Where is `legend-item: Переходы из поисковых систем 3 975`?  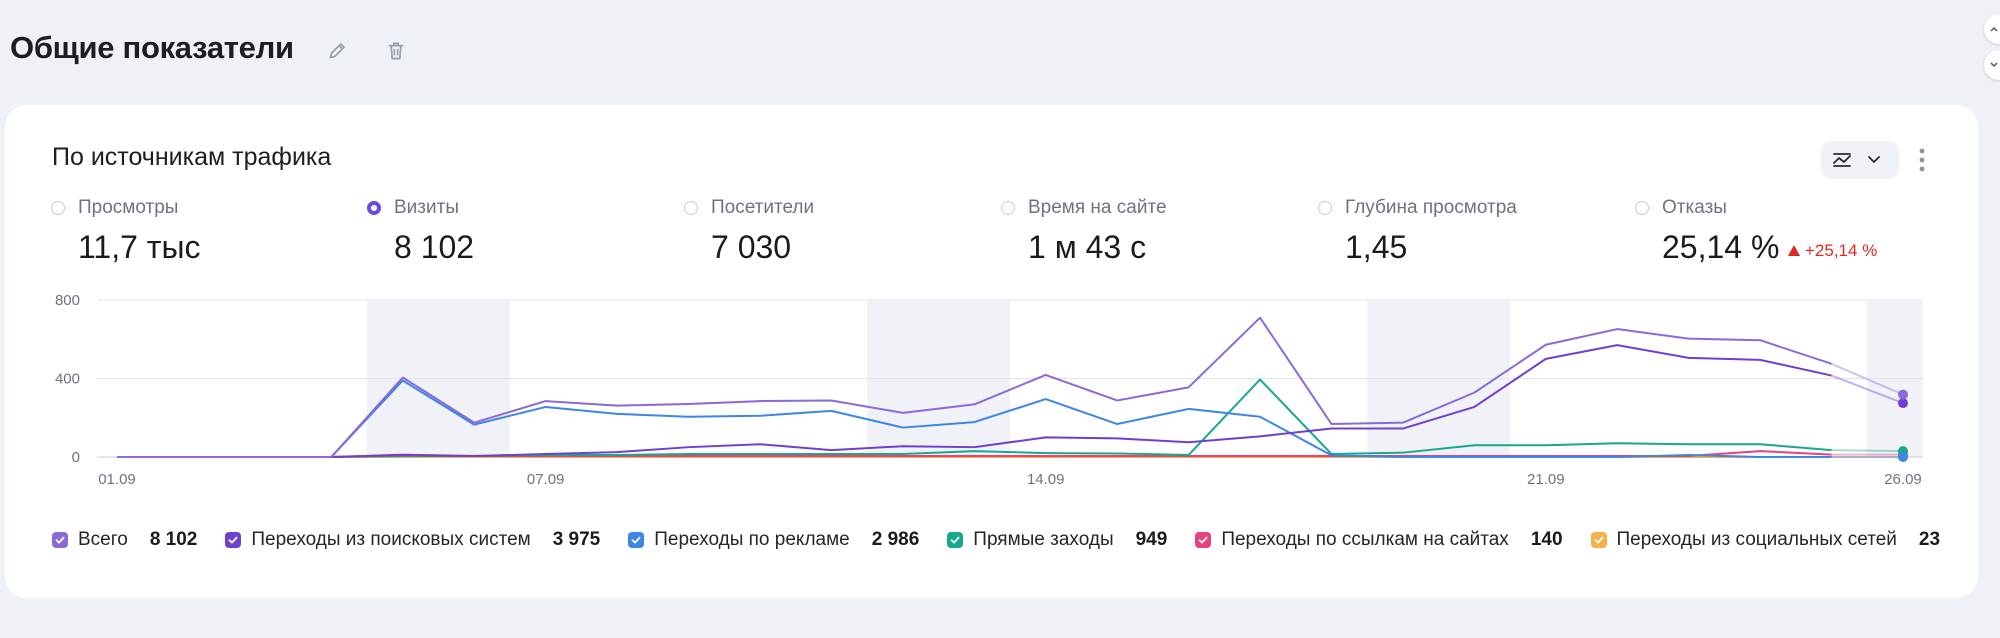 legend-item: Переходы из поисковых систем 3 975 is located at coordinates (412, 540).